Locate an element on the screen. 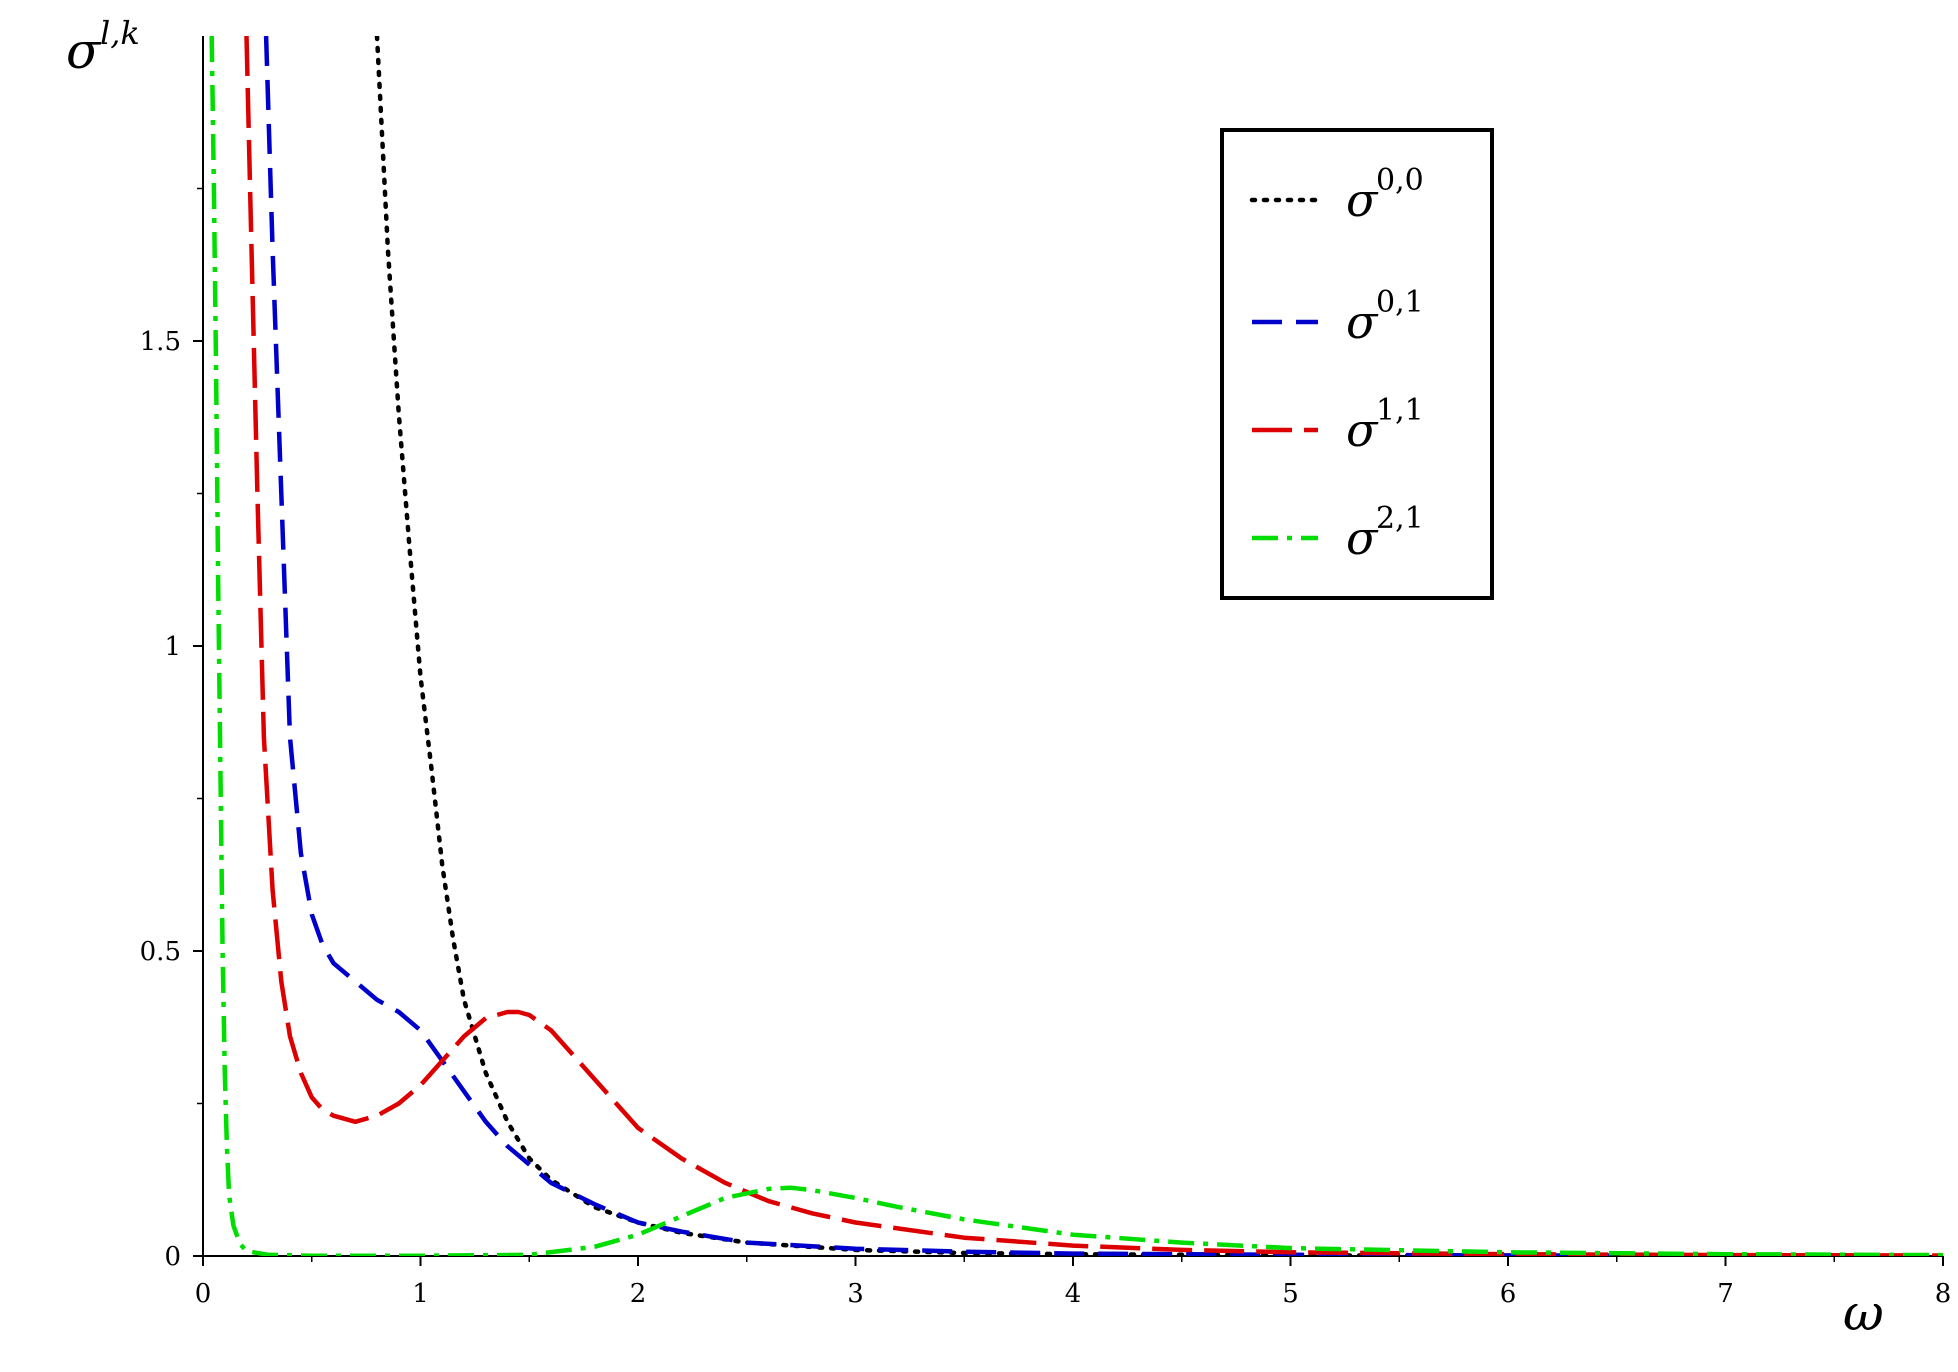 This screenshot has height=1372, width=1958. legend-item: σ0,1 is located at coordinates (1338, 317).